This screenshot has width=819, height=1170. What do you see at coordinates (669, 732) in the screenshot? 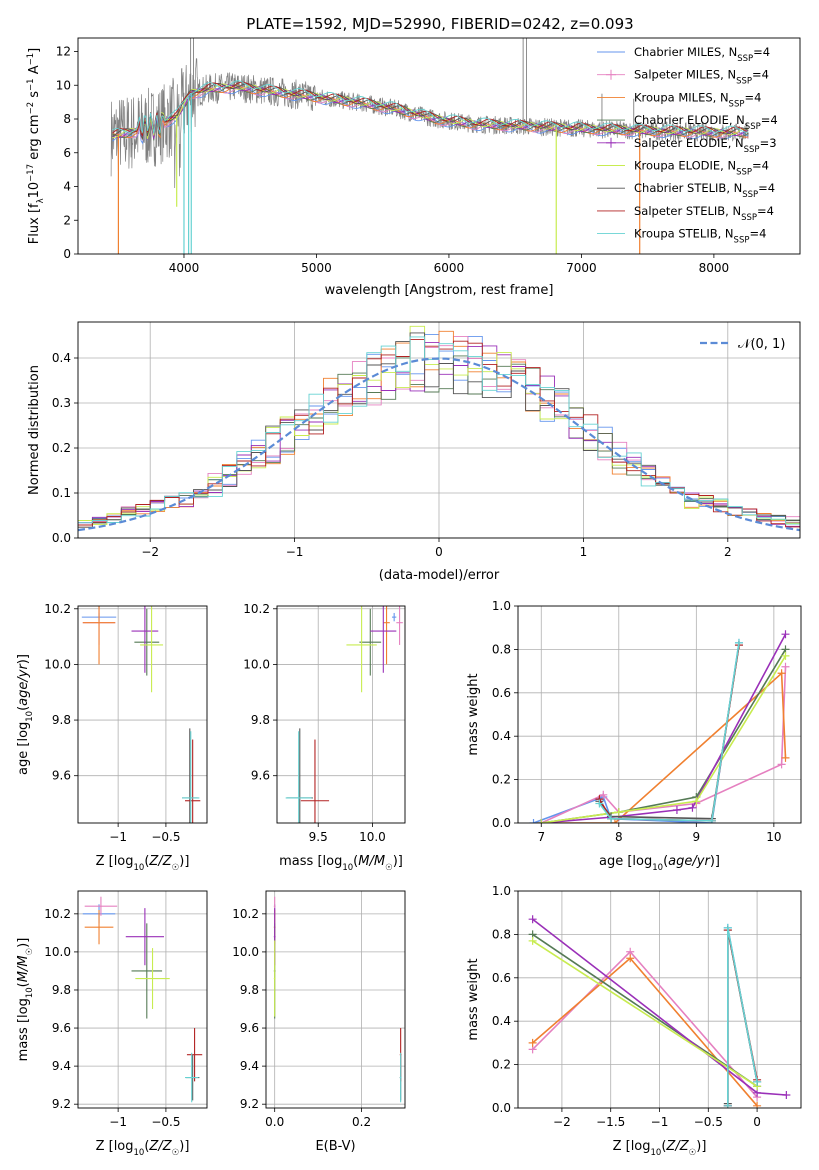
I see `mass-weight-line-kroupa_stelib` at bounding box center [669, 732].